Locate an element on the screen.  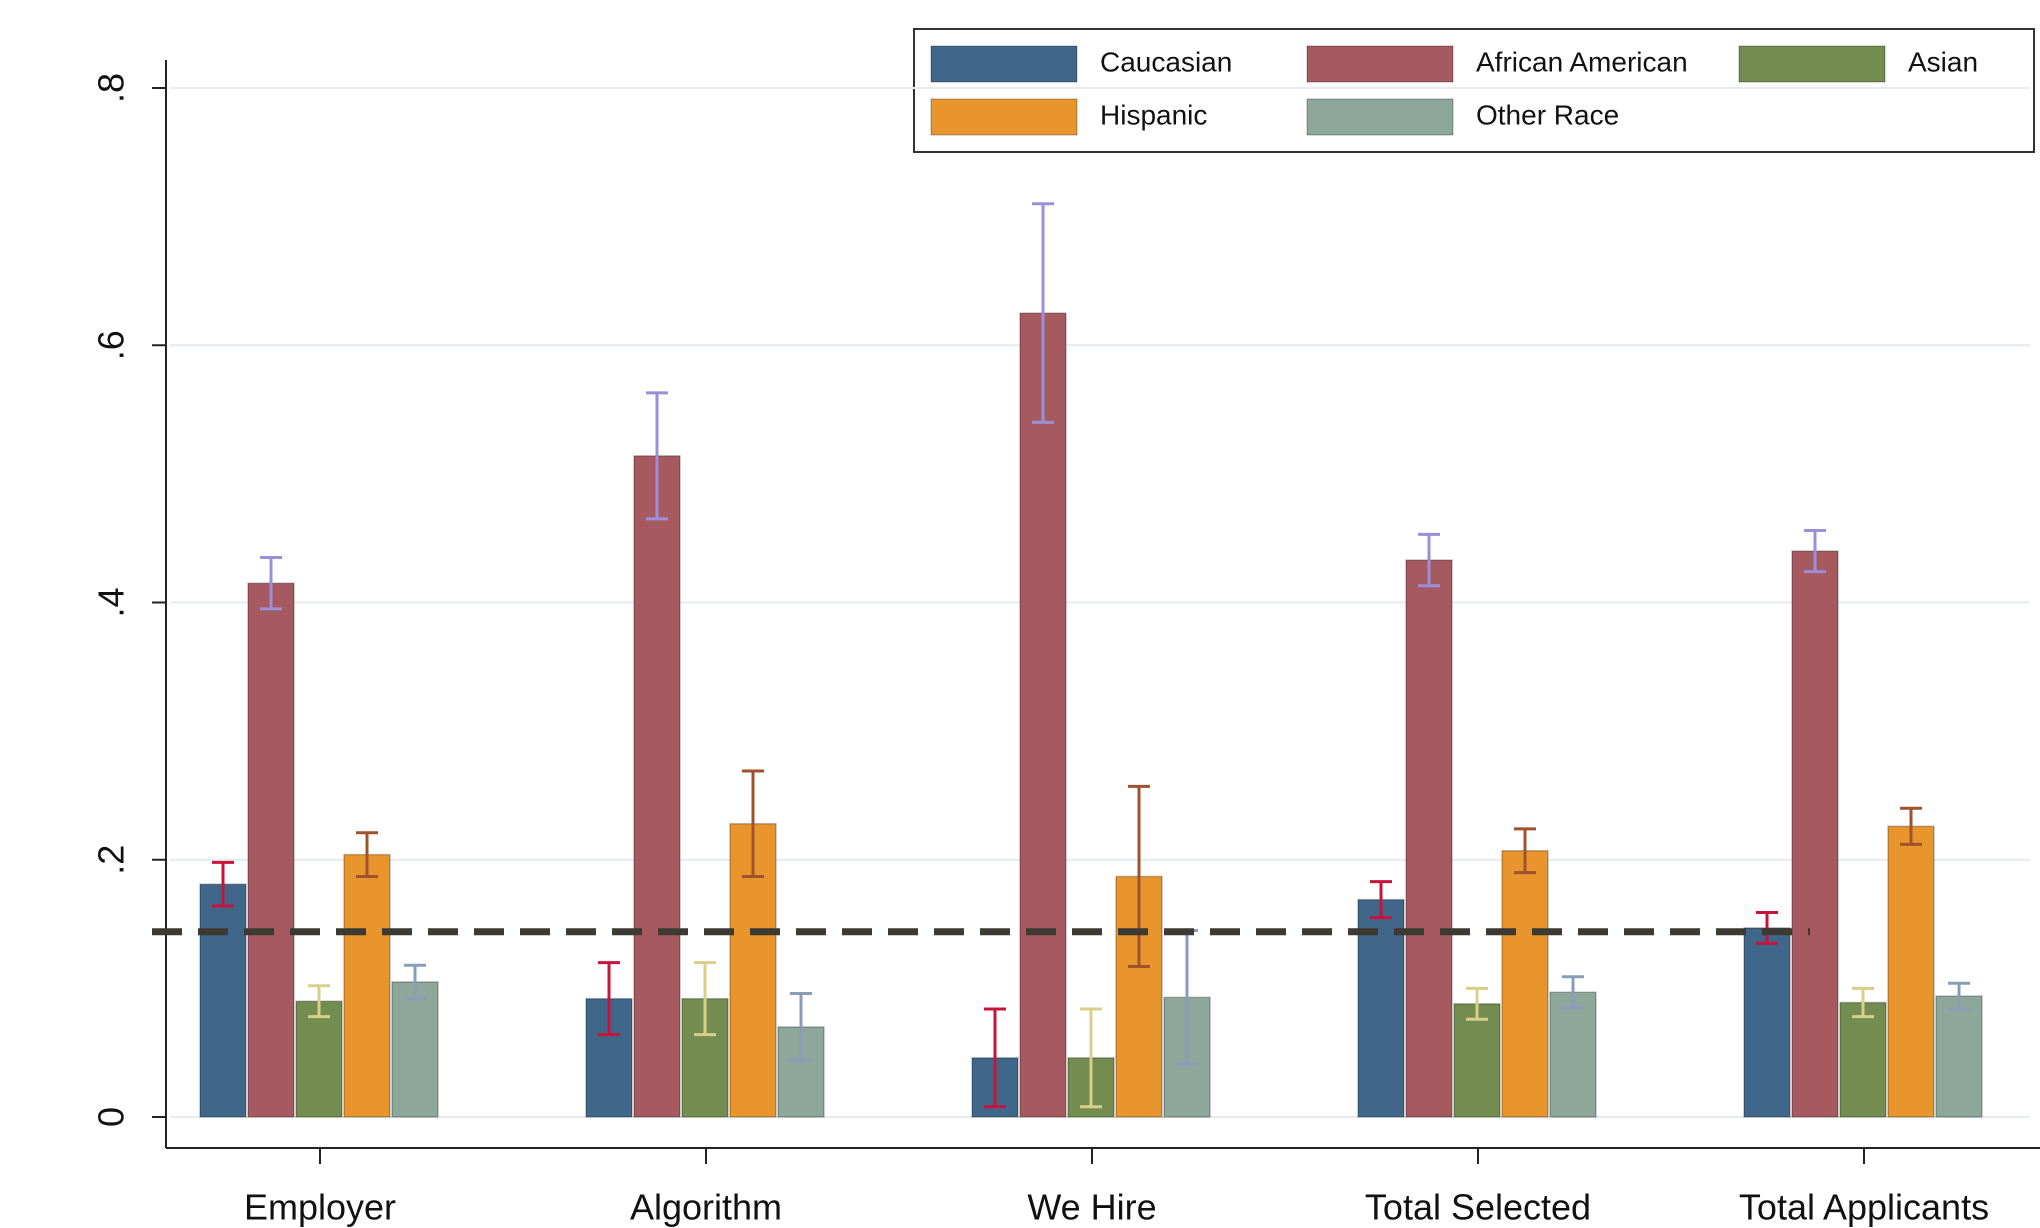
y-tick-label: .8 is located at coordinates (111, 88).